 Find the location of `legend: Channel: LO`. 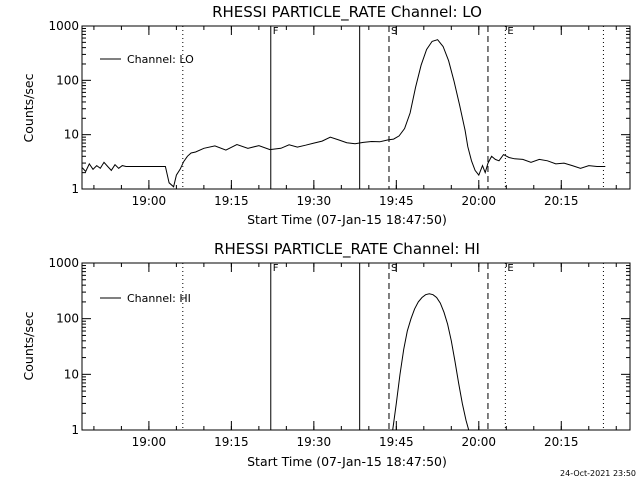

legend: Channel: LO is located at coordinates (147, 59).